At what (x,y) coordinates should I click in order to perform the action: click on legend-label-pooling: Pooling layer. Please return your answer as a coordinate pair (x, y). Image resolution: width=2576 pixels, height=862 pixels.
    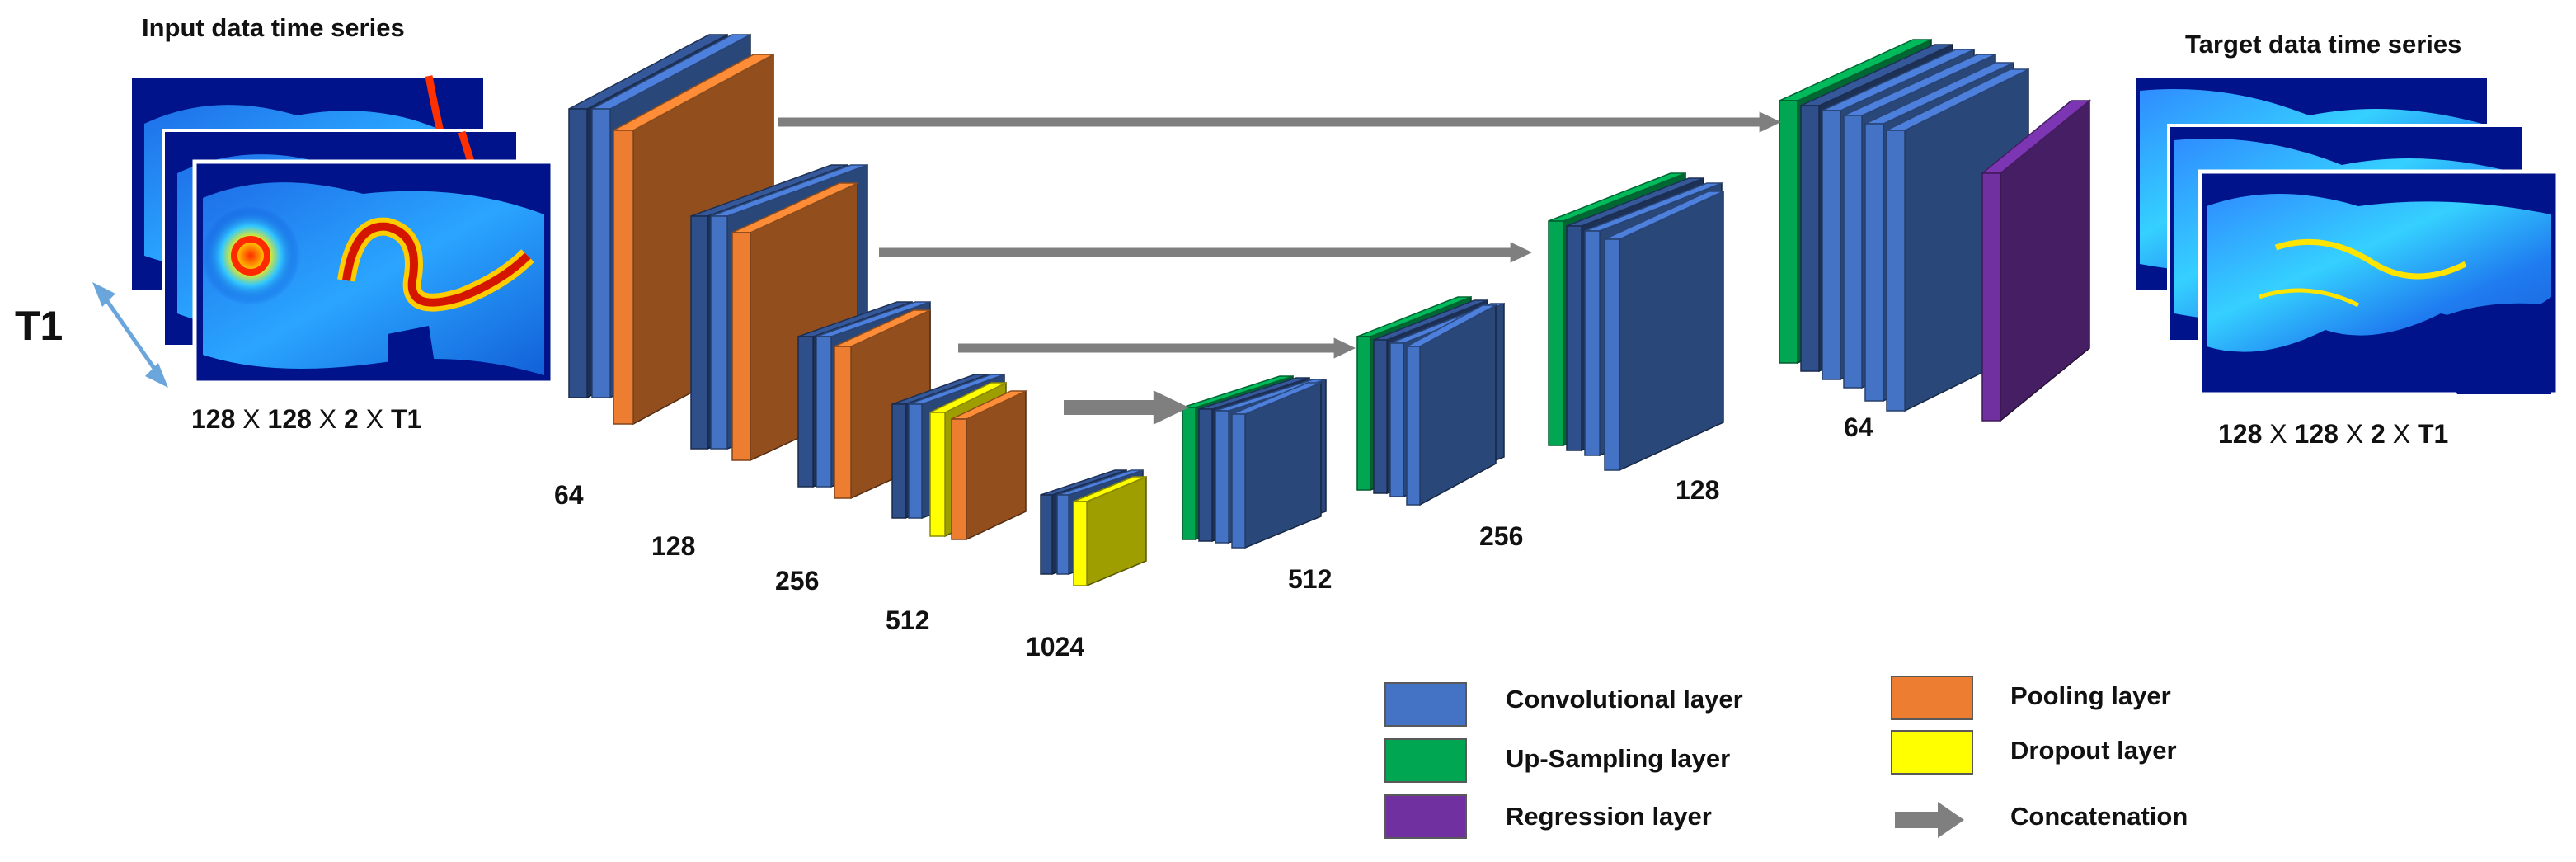
    Looking at the image, I should click on (2090, 695).